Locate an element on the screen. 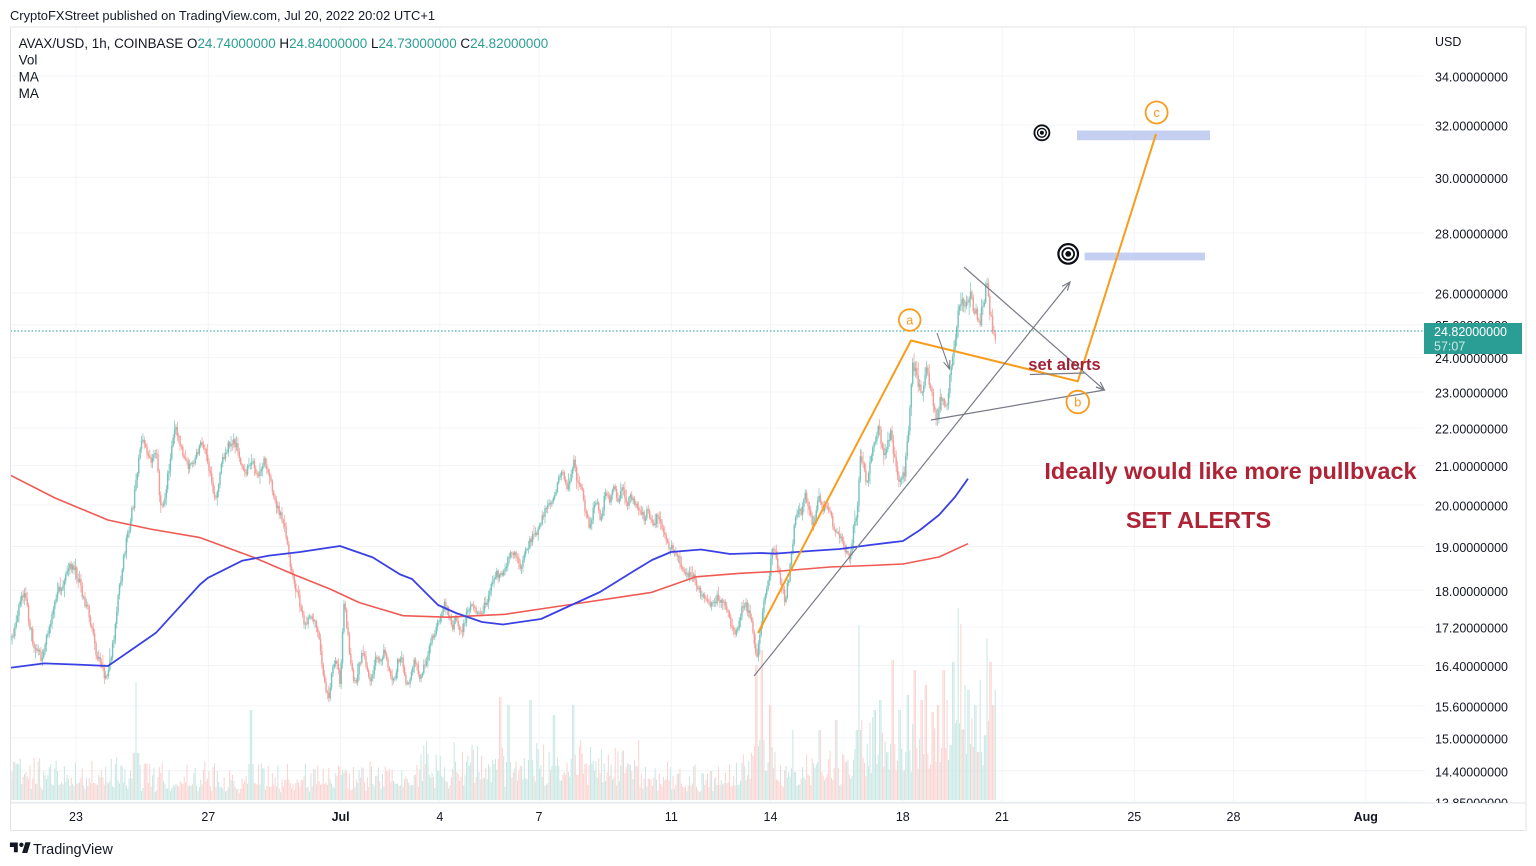 This screenshot has height=866, width=1536. svg-text: a is located at coordinates (910, 320).